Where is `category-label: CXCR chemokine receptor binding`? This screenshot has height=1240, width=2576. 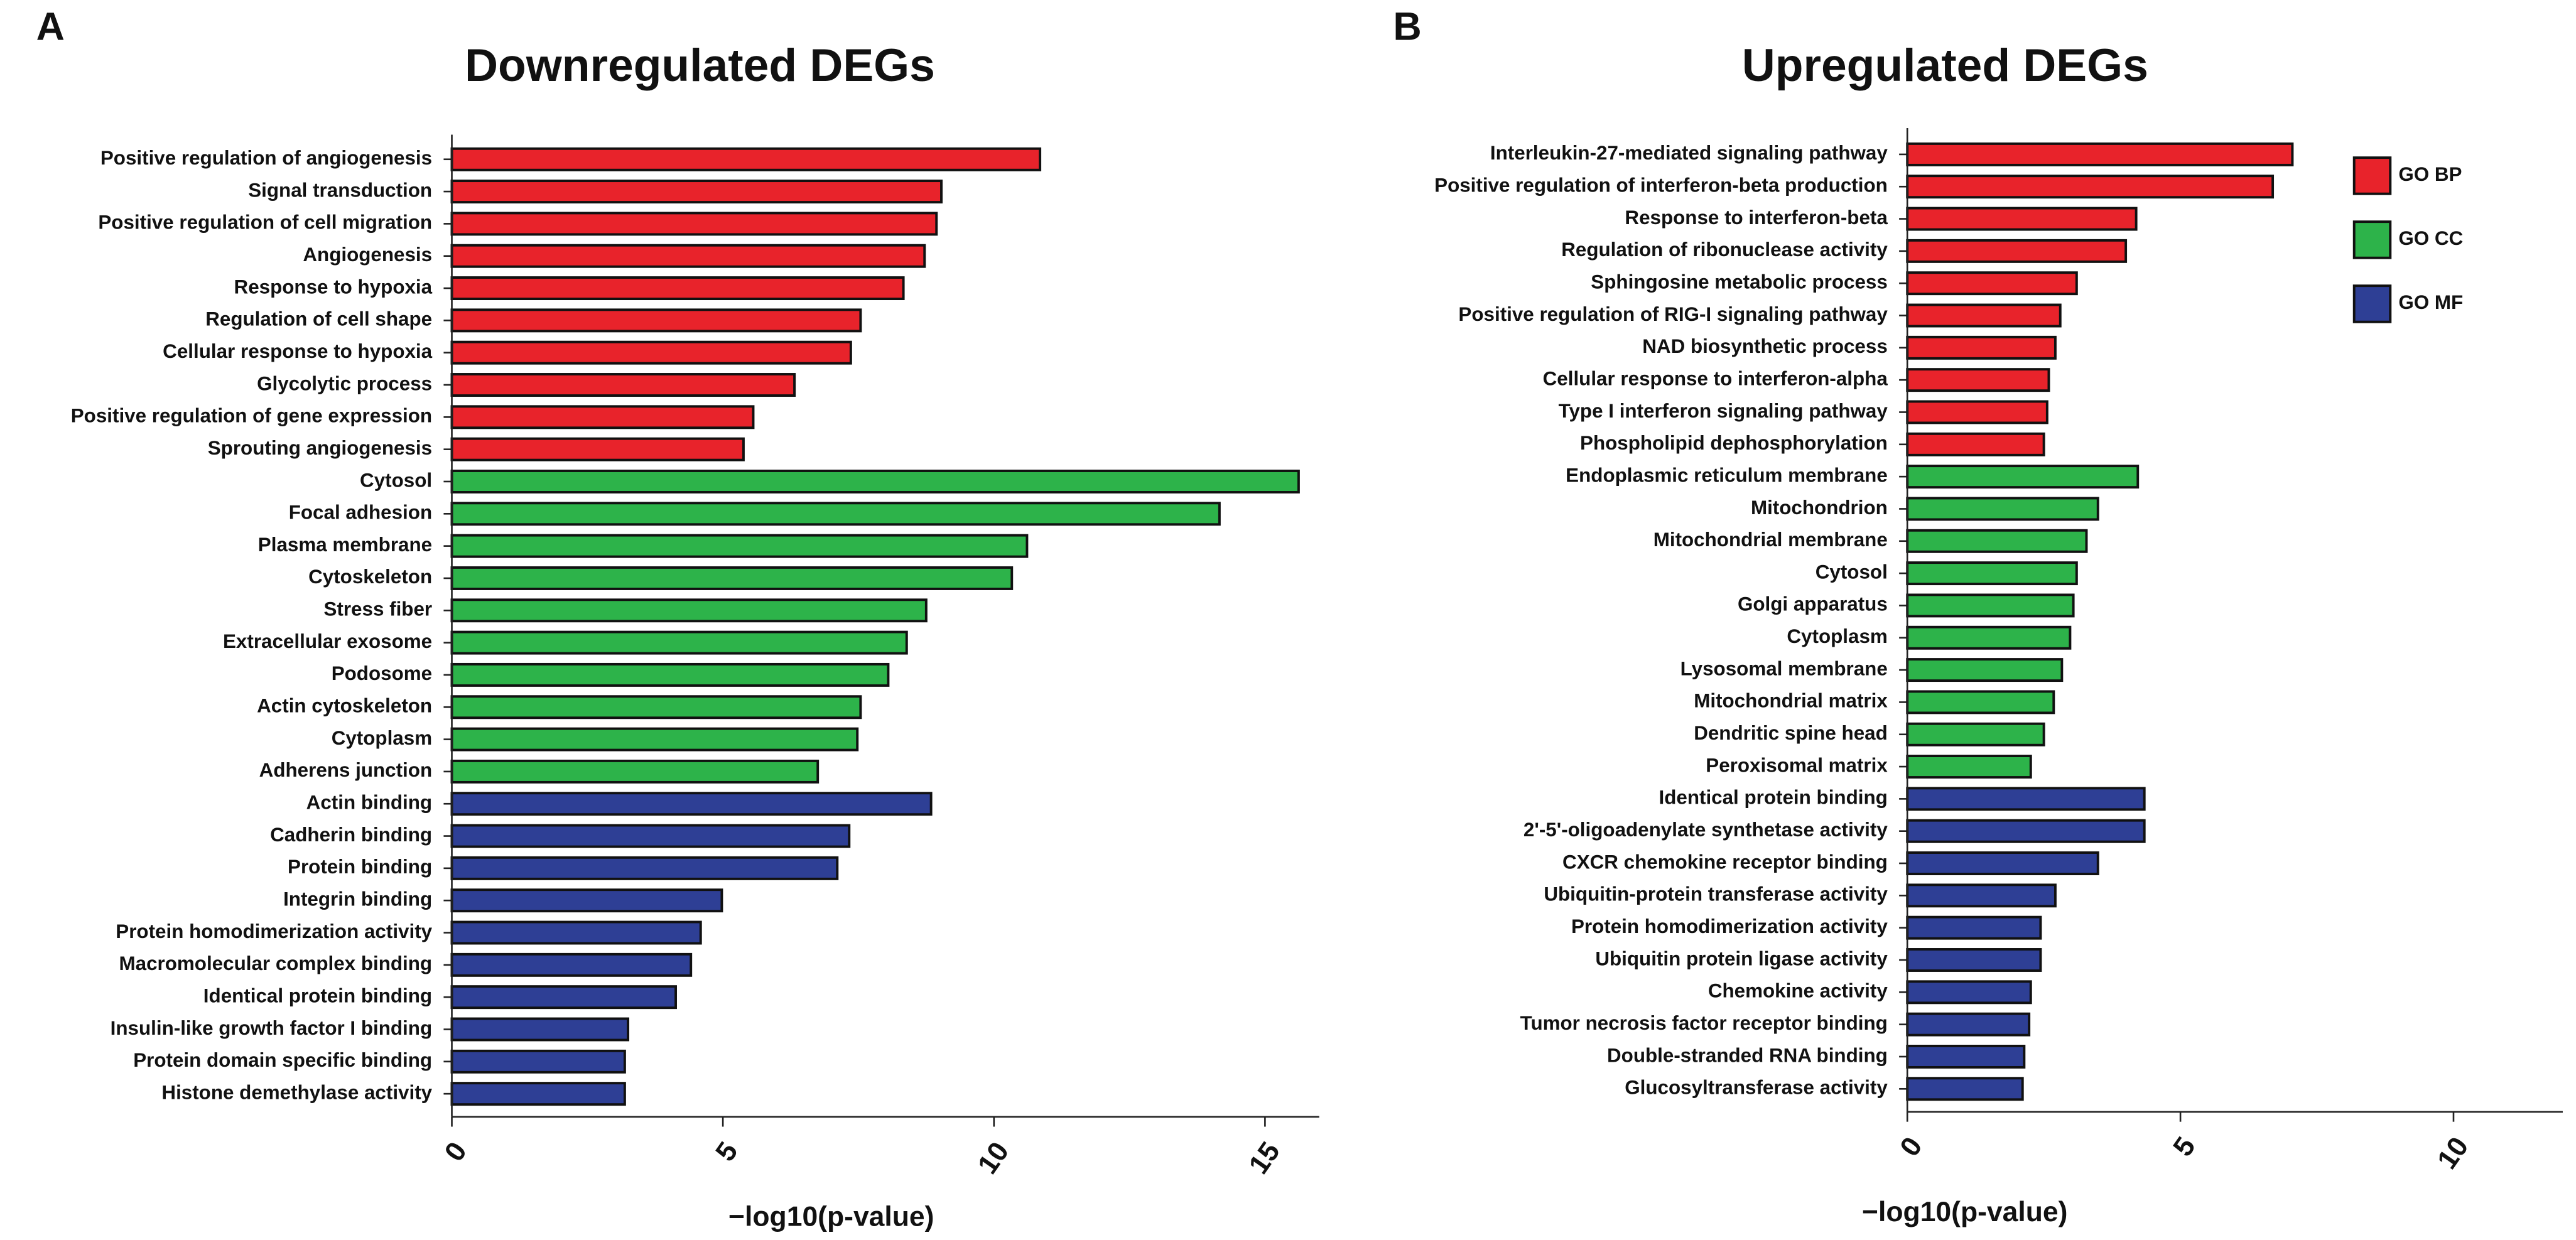
category-label: CXCR chemokine receptor binding is located at coordinates (1725, 862).